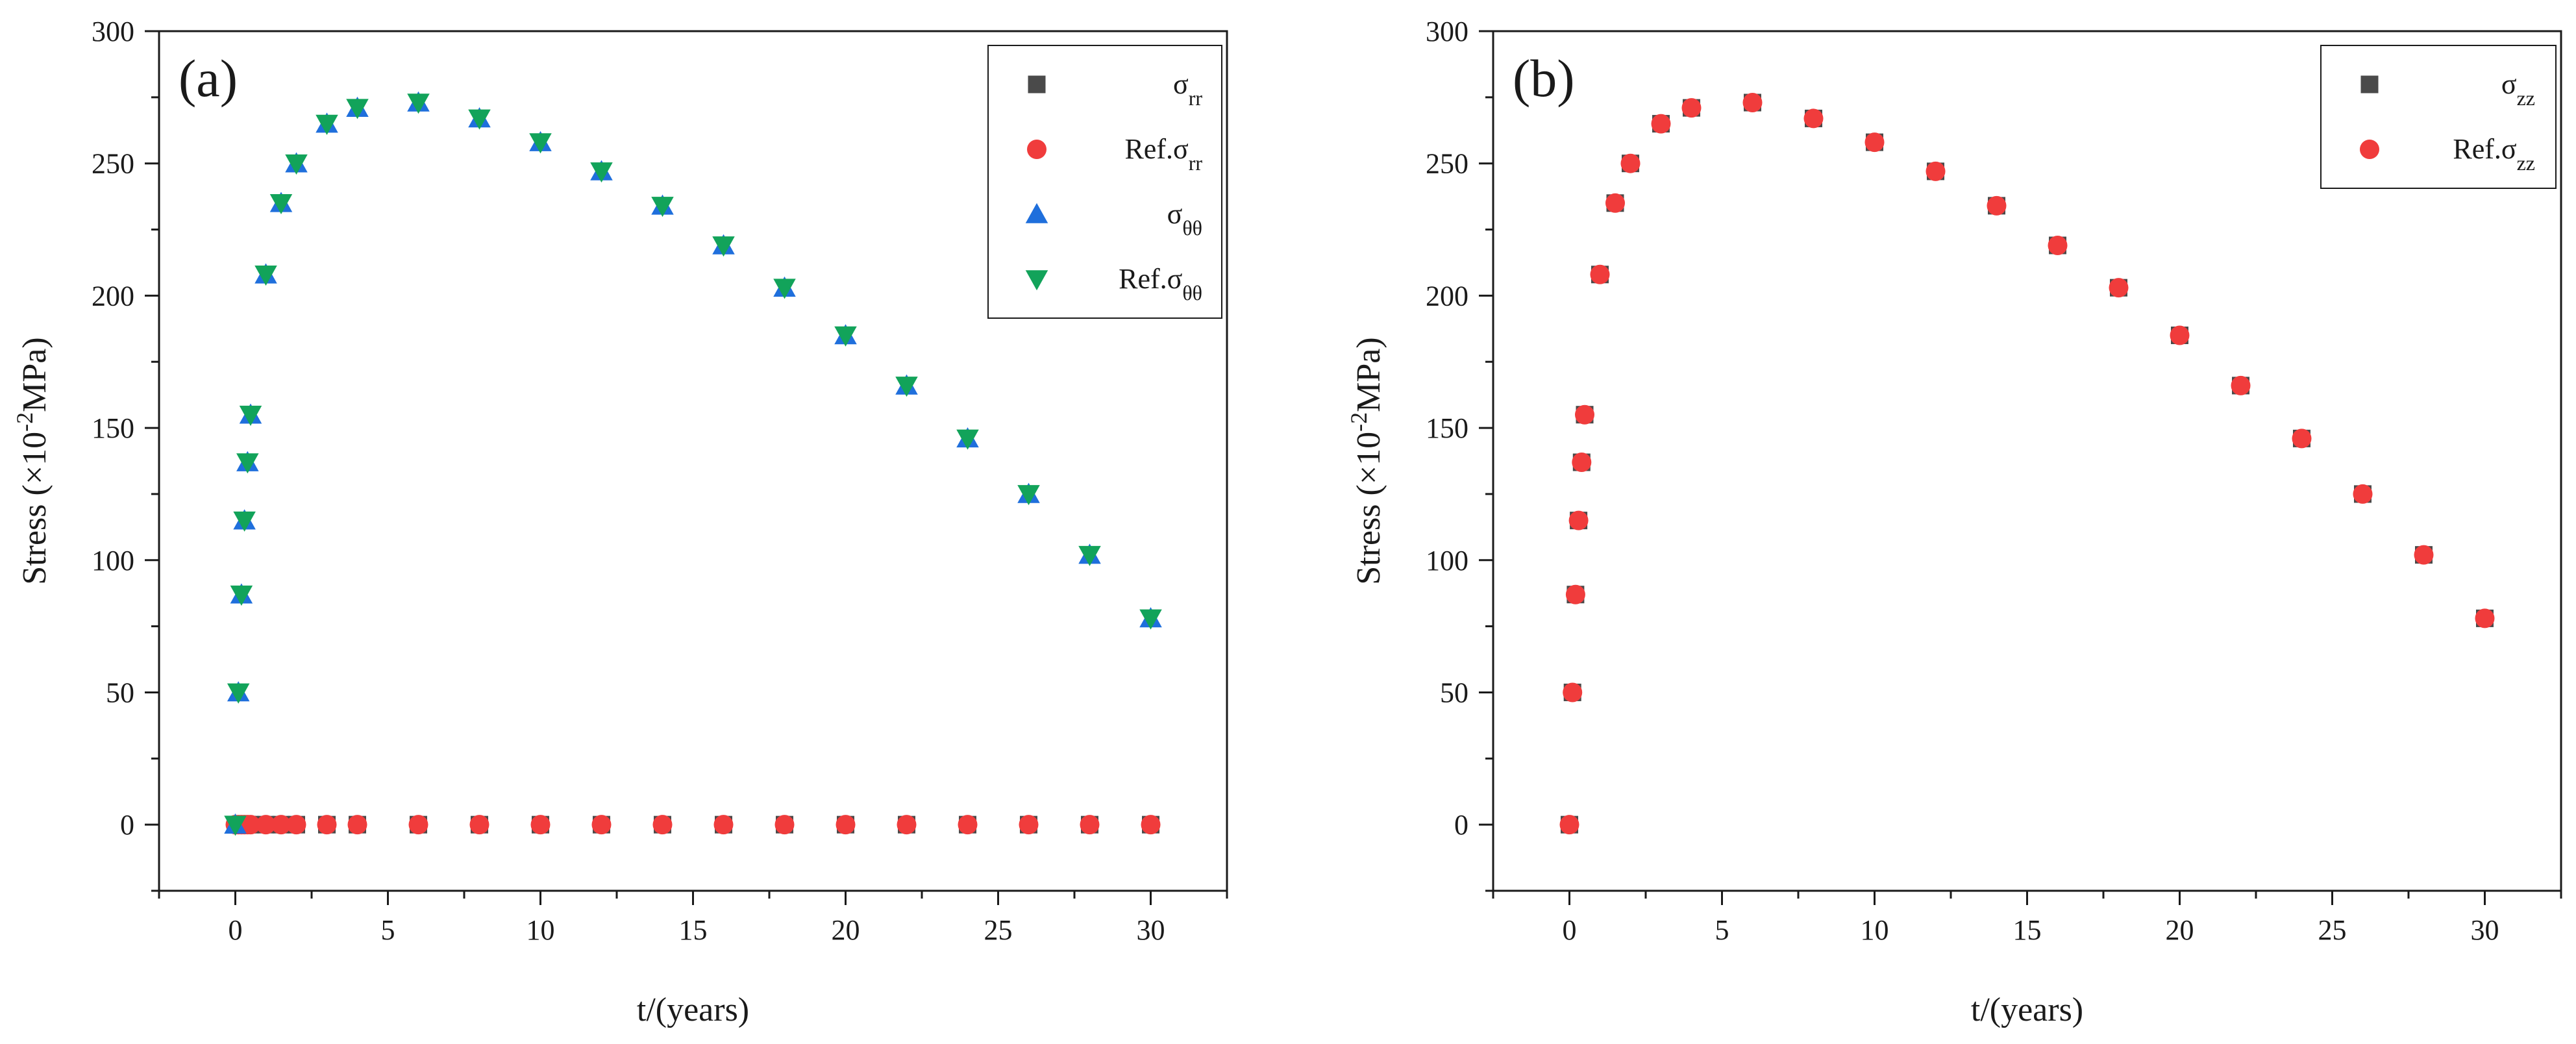 The height and width of the screenshot is (1044, 2576). Describe the element at coordinates (208, 78) in the screenshot. I see `panel-label: (a)` at that location.